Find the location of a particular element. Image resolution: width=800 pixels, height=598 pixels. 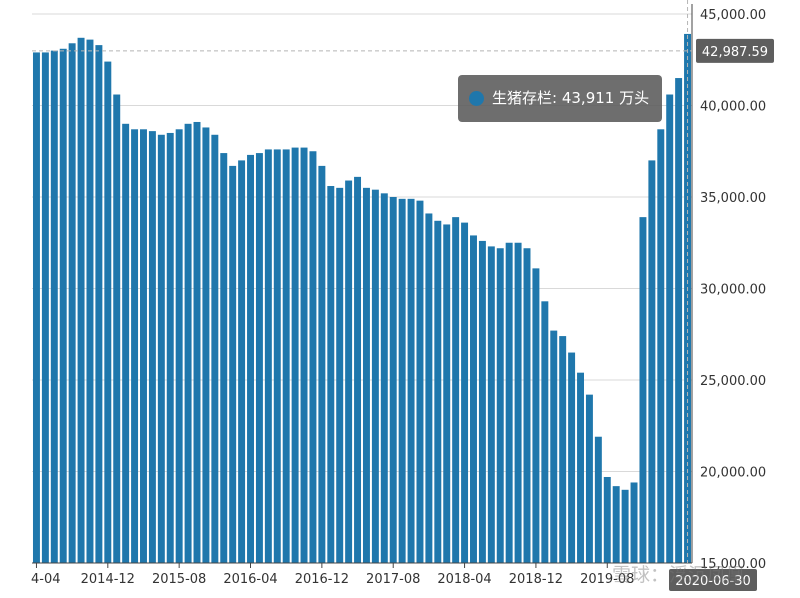

x-tick-label: 2014-12 is located at coordinates (108, 579).